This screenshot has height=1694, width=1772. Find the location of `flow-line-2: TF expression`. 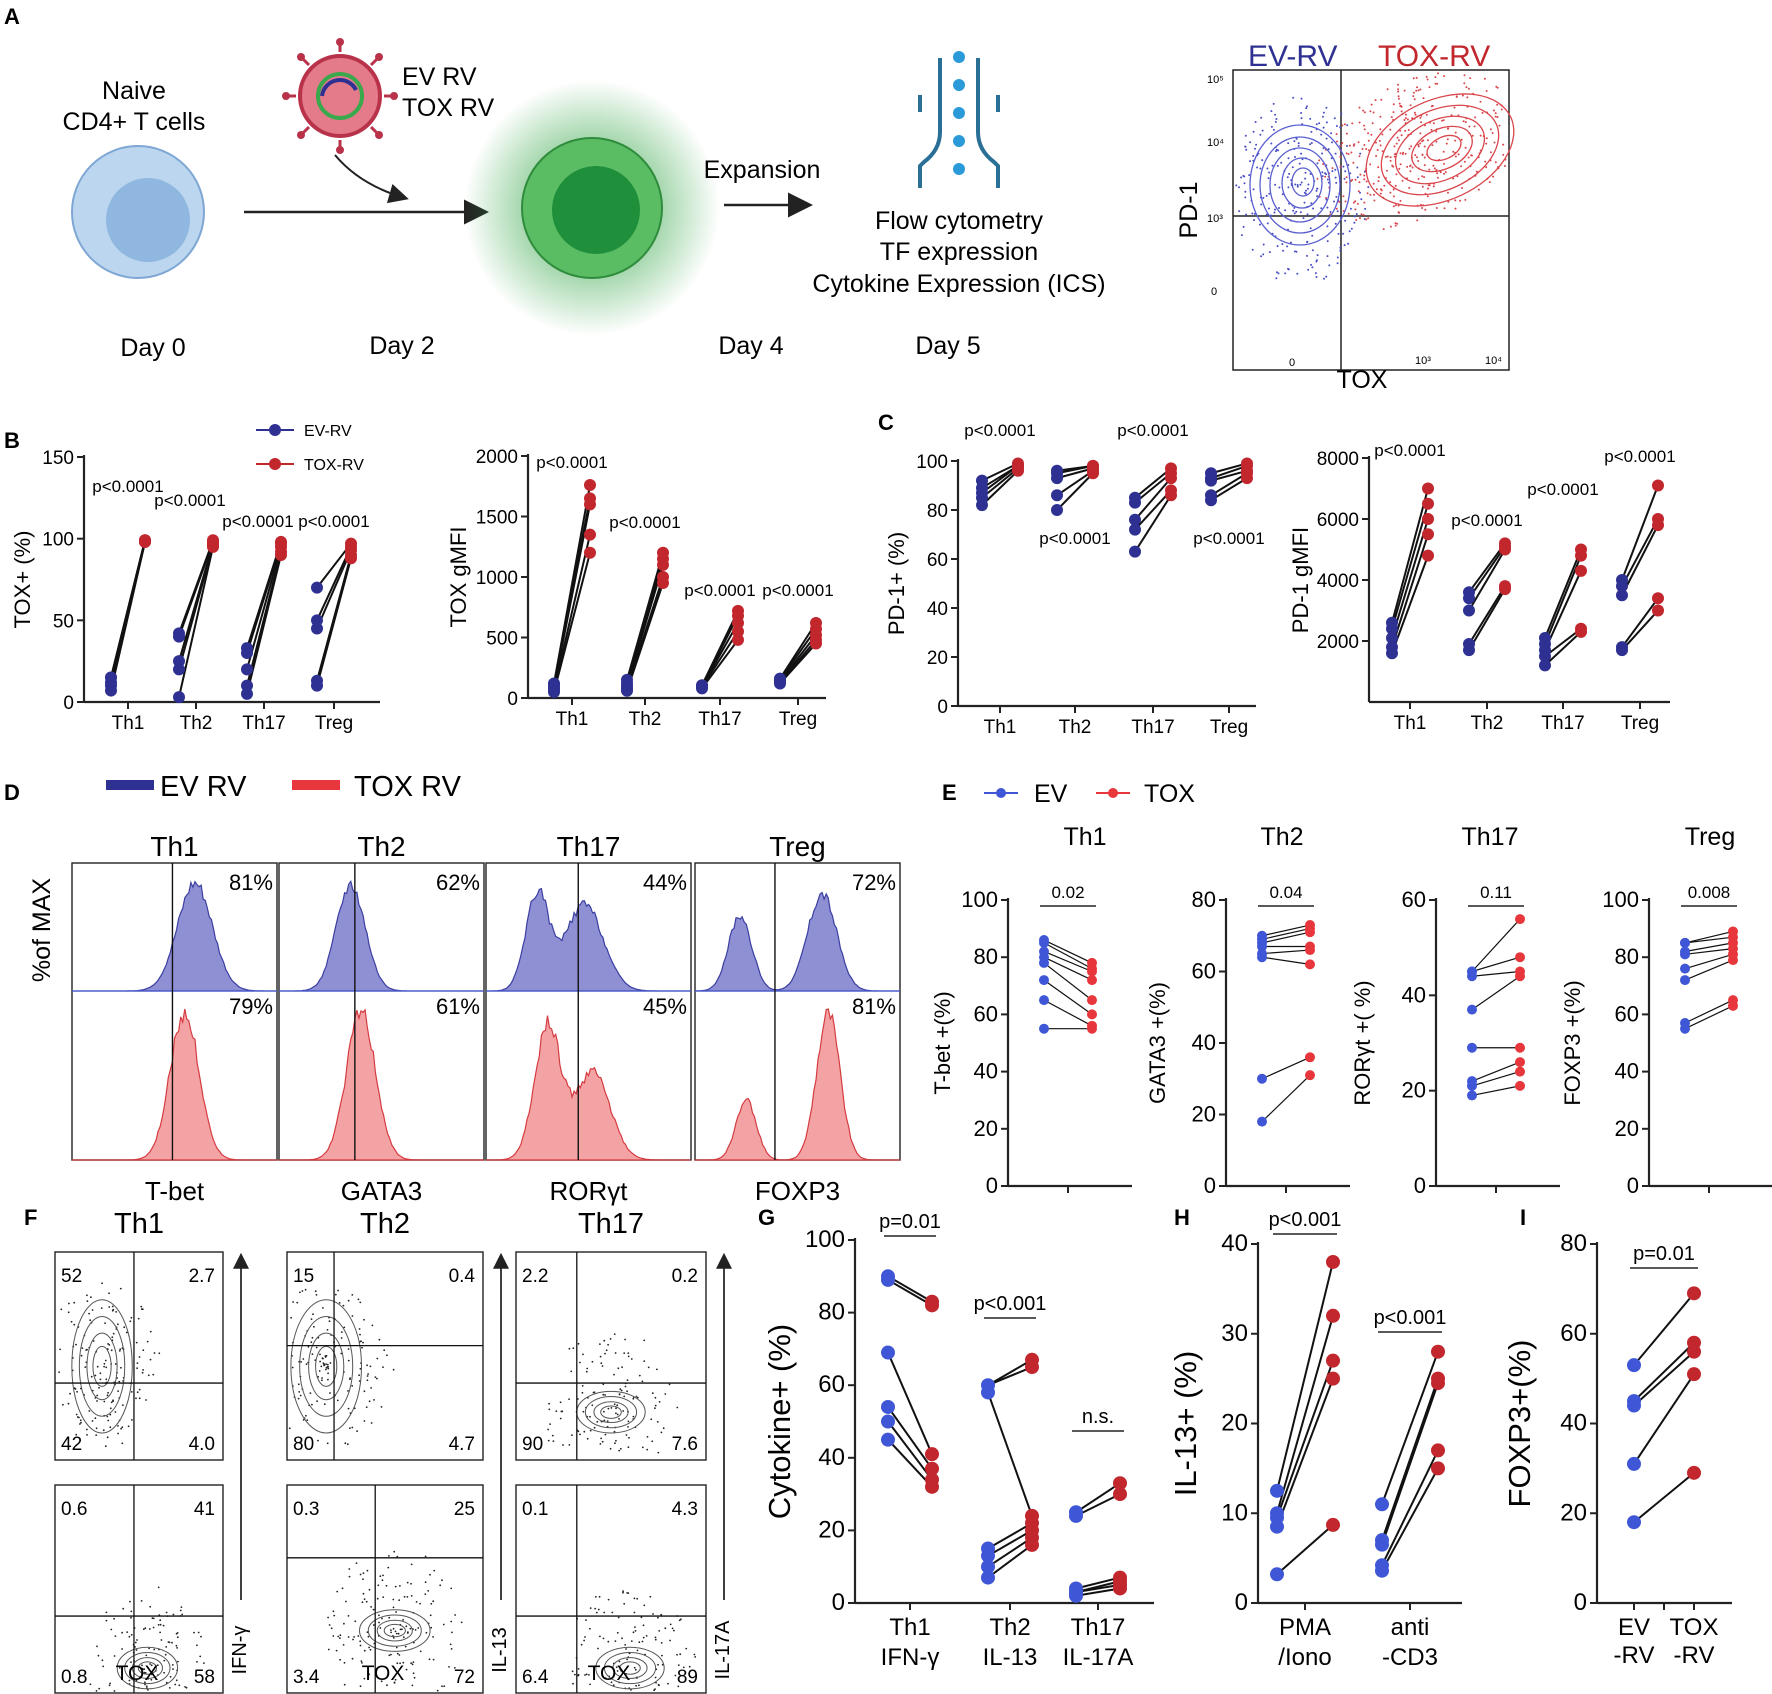

flow-line-2: TF expression is located at coordinates (959, 252).